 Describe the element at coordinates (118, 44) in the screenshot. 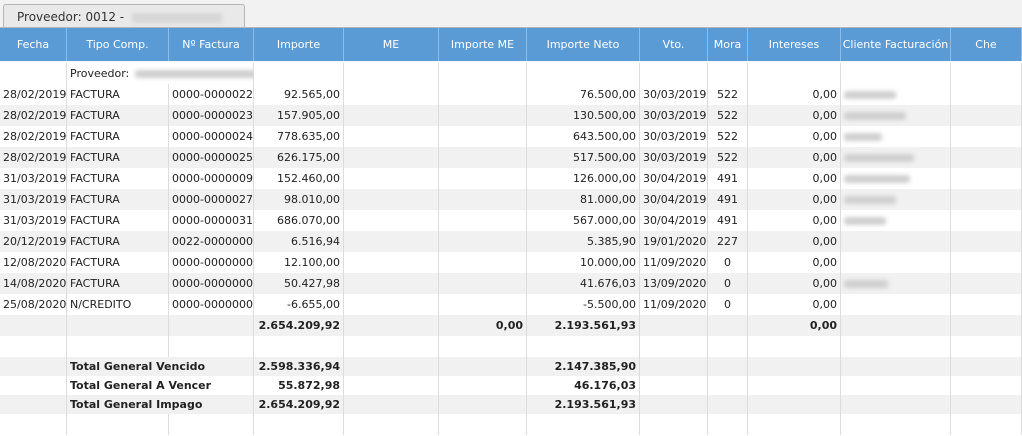

I see `header-col-tipo-comp: Tipo Comp.` at that location.